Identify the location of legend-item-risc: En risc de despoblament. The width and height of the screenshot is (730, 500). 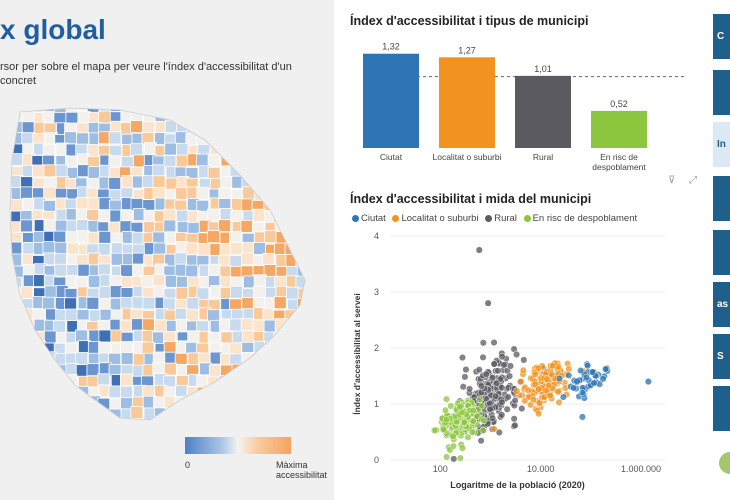
(580, 218).